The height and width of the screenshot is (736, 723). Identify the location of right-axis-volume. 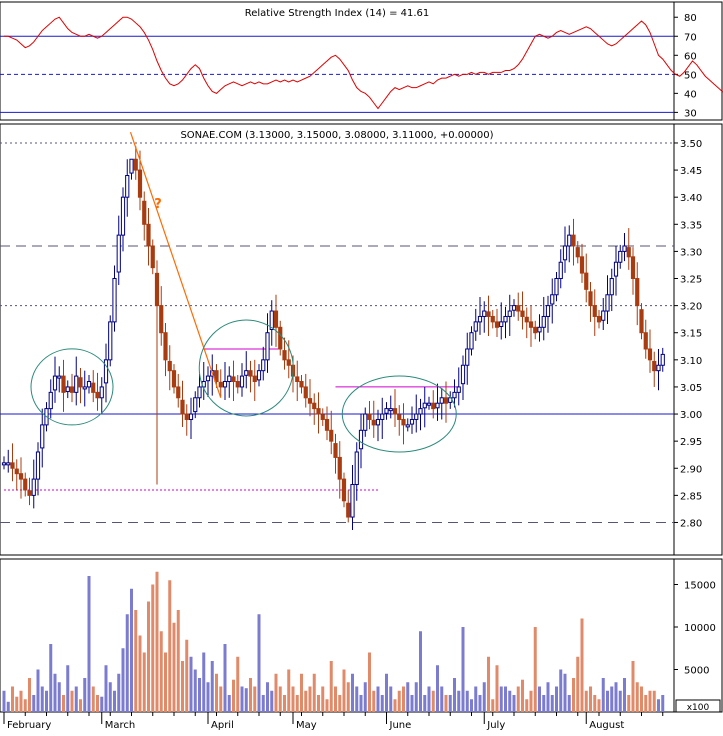
(698, 635).